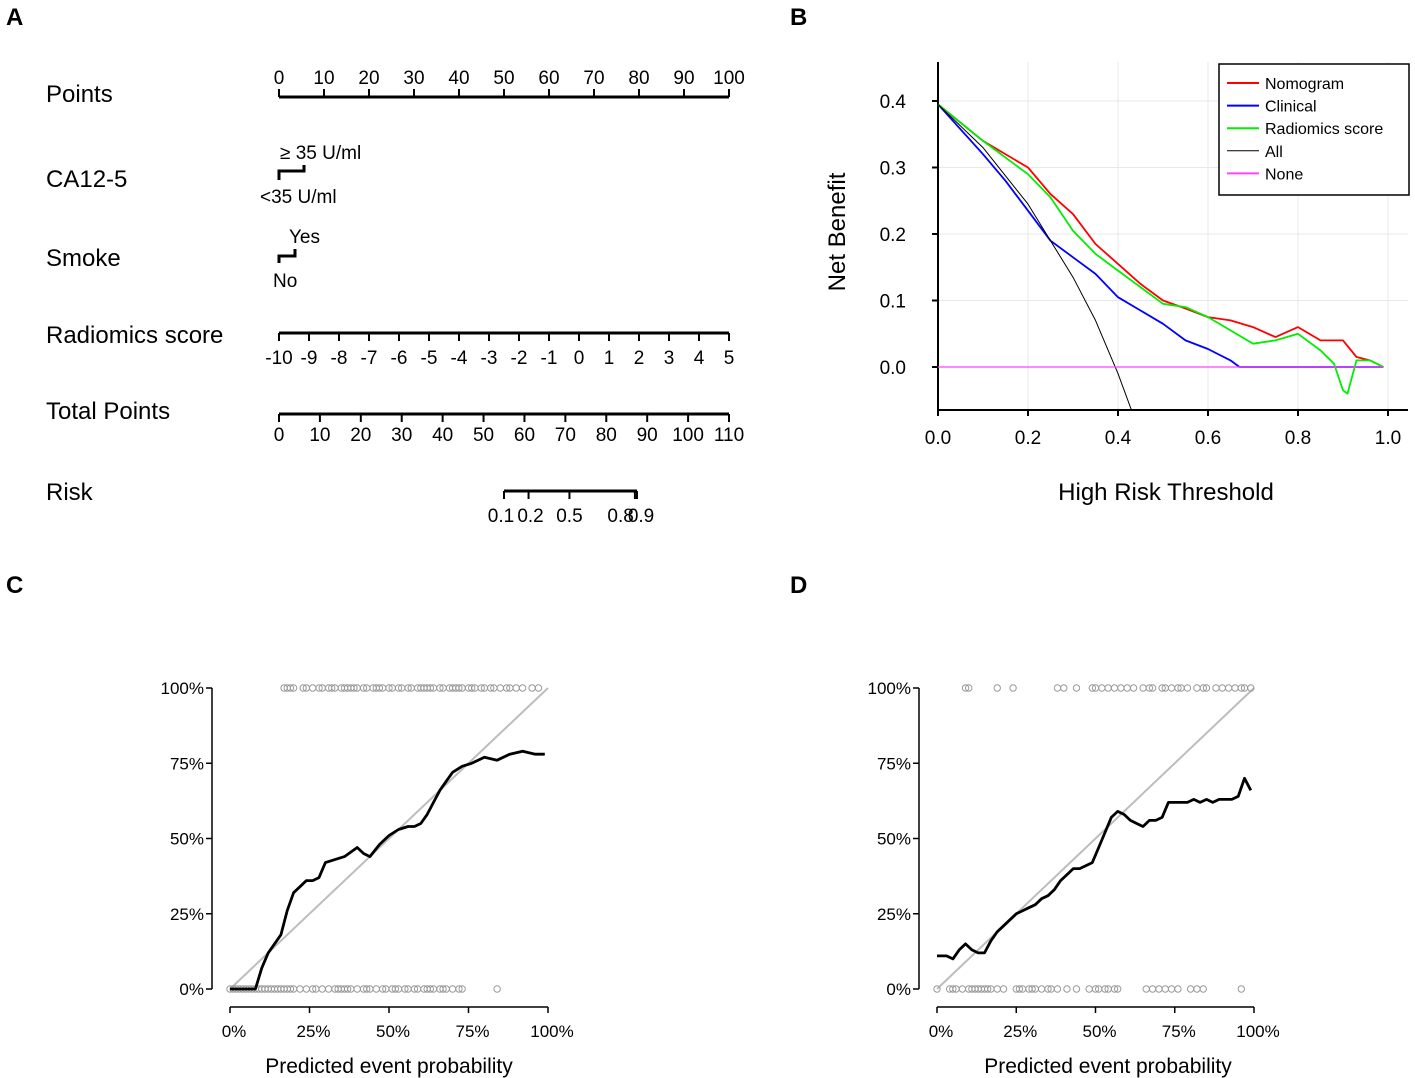 The width and height of the screenshot is (1415, 1078). Describe the element at coordinates (894, 839) in the screenshot. I see `cald-y-tick-label: 50%` at that location.